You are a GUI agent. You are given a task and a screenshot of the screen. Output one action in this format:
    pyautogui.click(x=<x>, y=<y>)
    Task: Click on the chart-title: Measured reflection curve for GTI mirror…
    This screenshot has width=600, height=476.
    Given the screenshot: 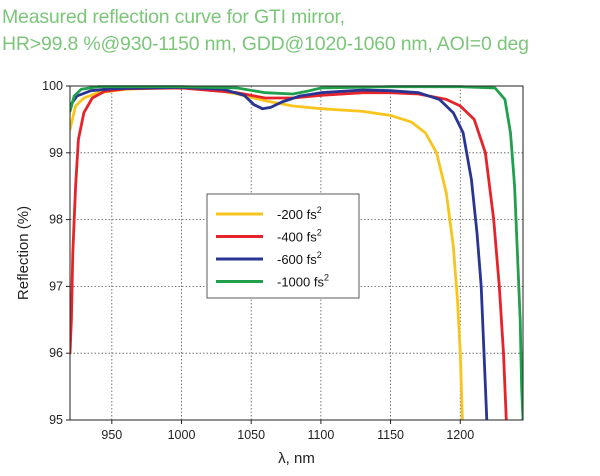 What is the action you would take?
    pyautogui.click(x=265, y=31)
    